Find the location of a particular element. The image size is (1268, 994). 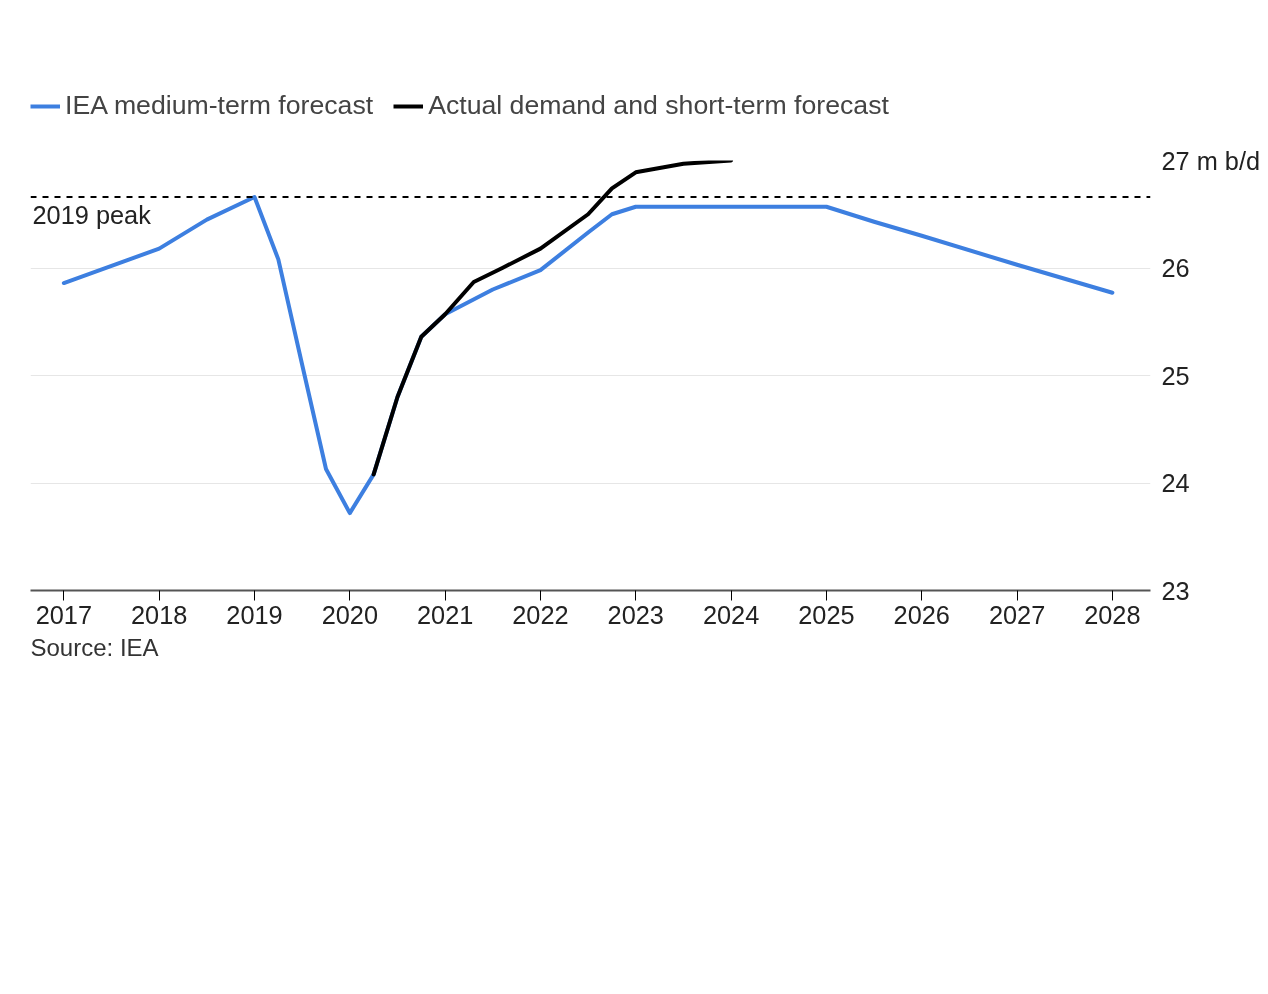

x-tick-label: 2019 is located at coordinates (254, 614).